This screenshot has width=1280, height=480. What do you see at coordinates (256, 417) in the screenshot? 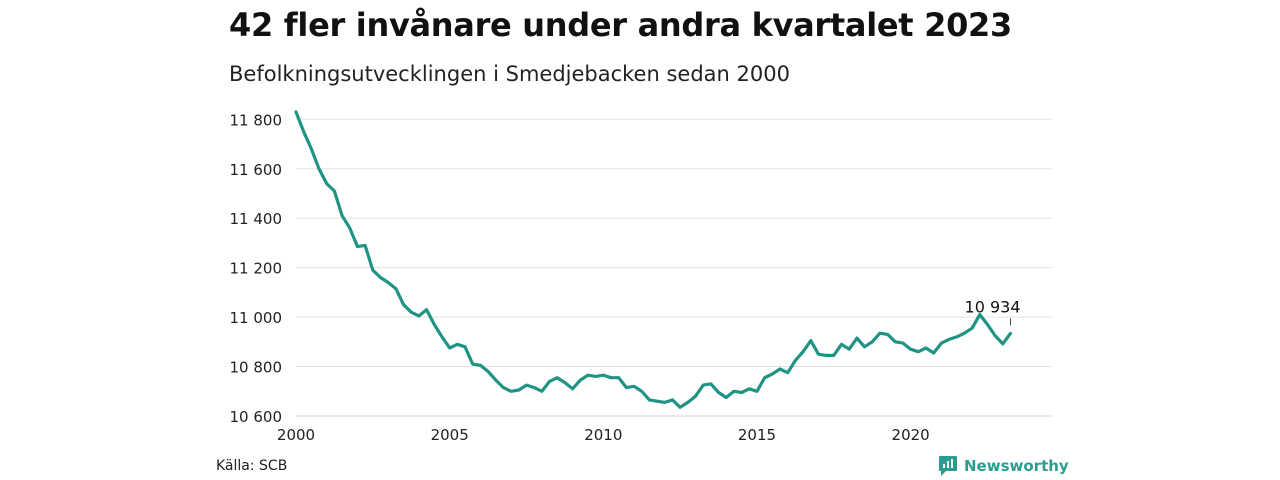
I see `y-tick-label: 10 600` at bounding box center [256, 417].